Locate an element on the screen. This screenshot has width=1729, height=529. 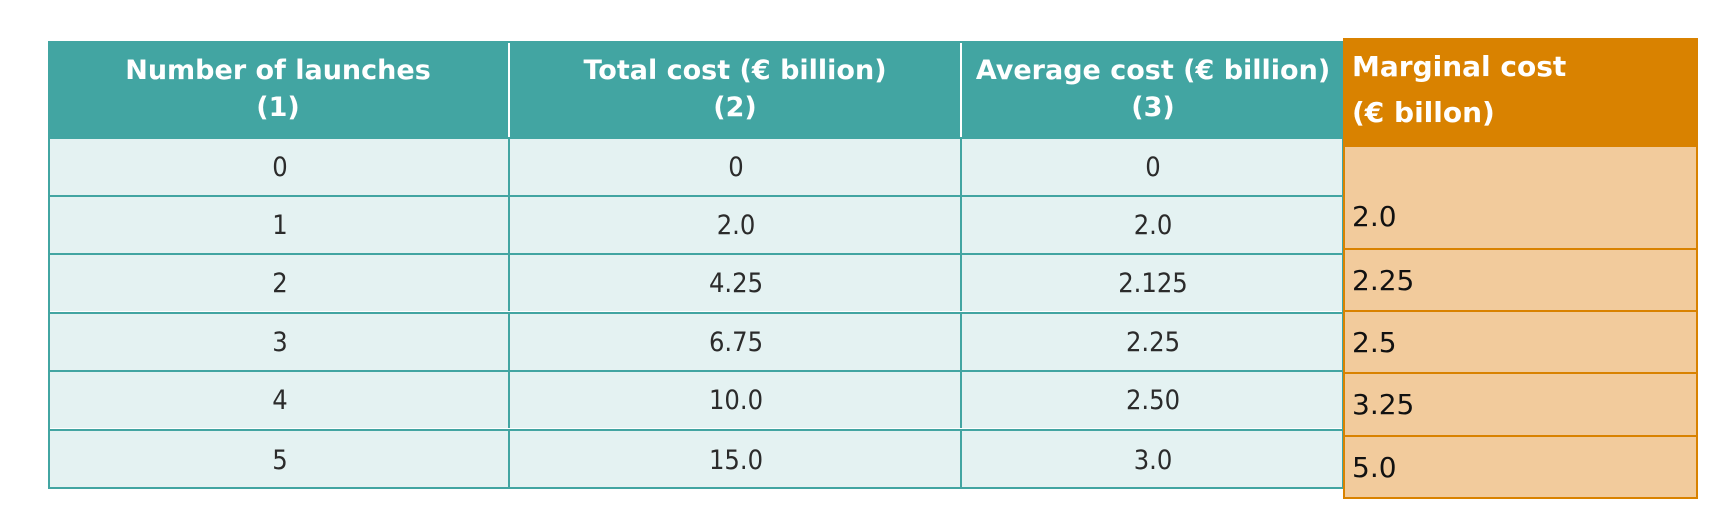
marginal-cost-header-title: Marginal cost is located at coordinates (1459, 66).